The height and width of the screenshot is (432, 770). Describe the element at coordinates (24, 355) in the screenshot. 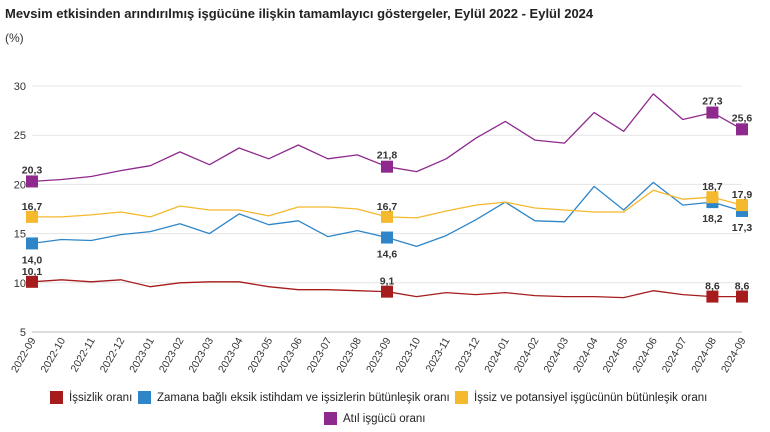

I see `x-tick-label: 2022-09` at that location.